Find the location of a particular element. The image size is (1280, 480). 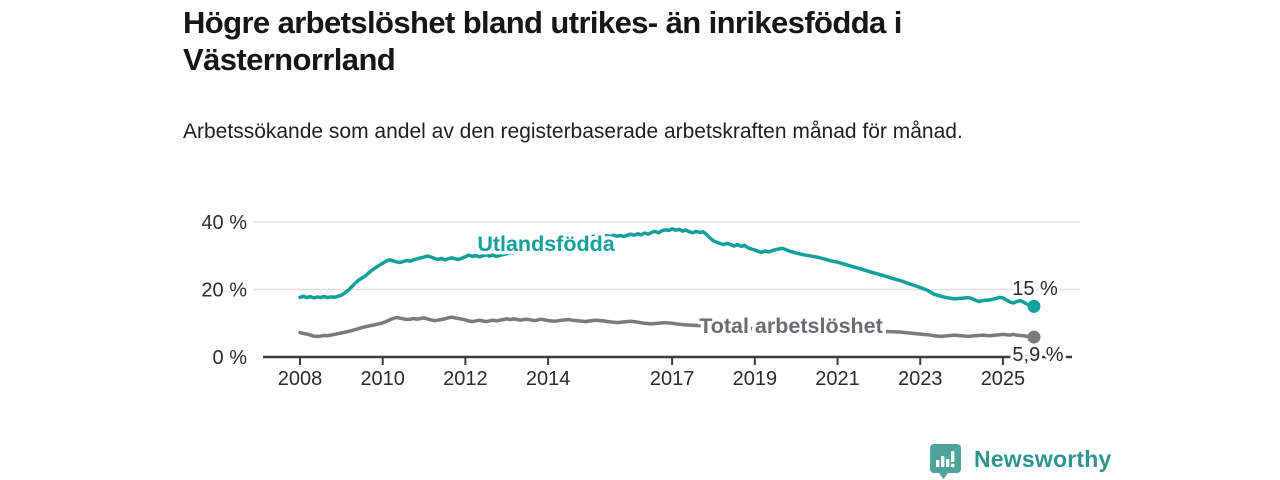

x-tick-label: 2025 is located at coordinates (1003, 379).